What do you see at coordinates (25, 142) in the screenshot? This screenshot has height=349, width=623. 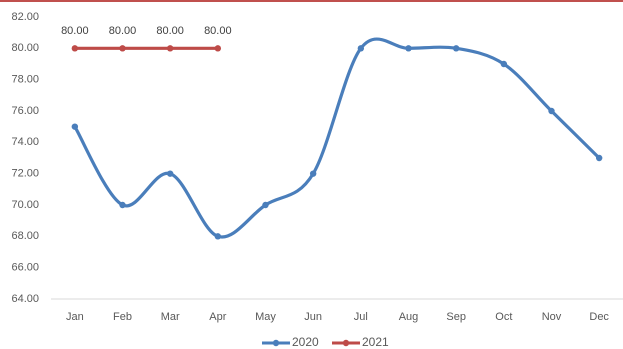 I see `y-tick-label: 74.00` at bounding box center [25, 142].